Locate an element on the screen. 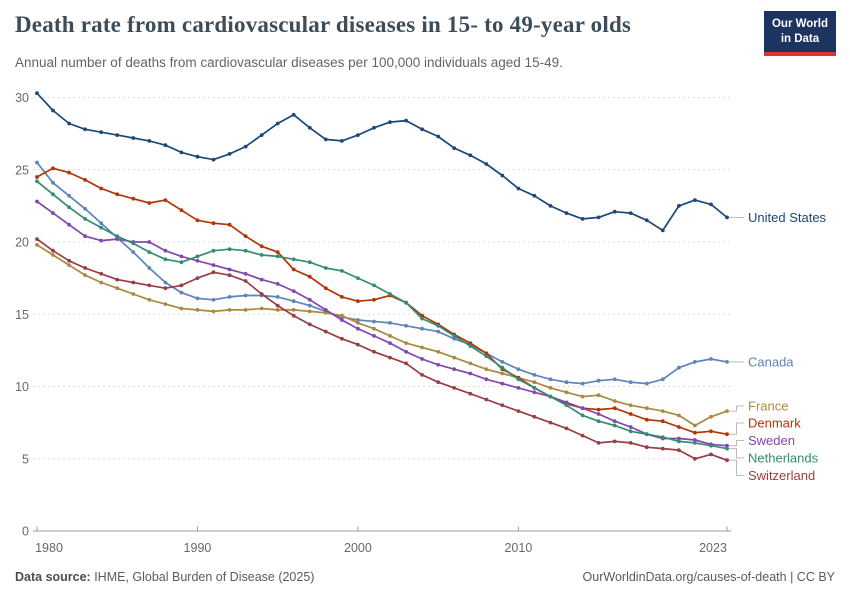 This screenshot has height=600, width=850. data-point-denmark-1982 is located at coordinates (69, 172).